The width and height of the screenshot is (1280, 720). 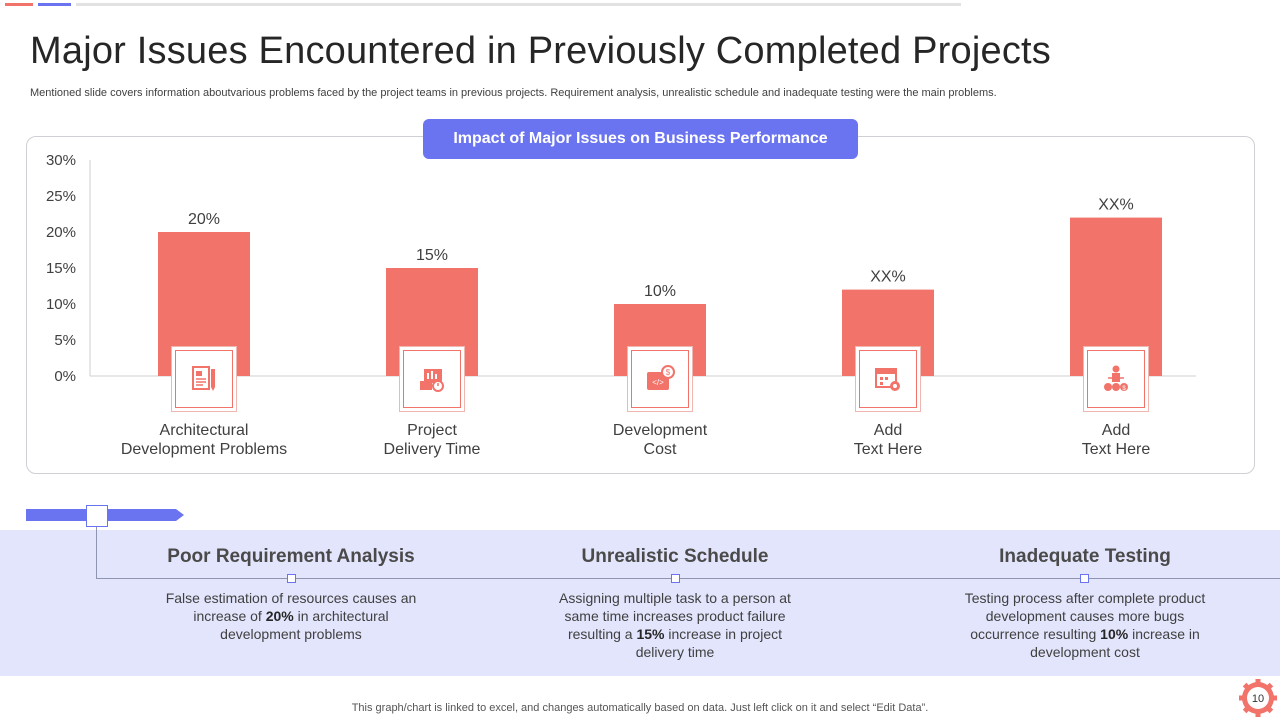 What do you see at coordinates (709, 643) in the screenshot?
I see `issue-desc-2-text-end: increase in project delivery time` at bounding box center [709, 643].